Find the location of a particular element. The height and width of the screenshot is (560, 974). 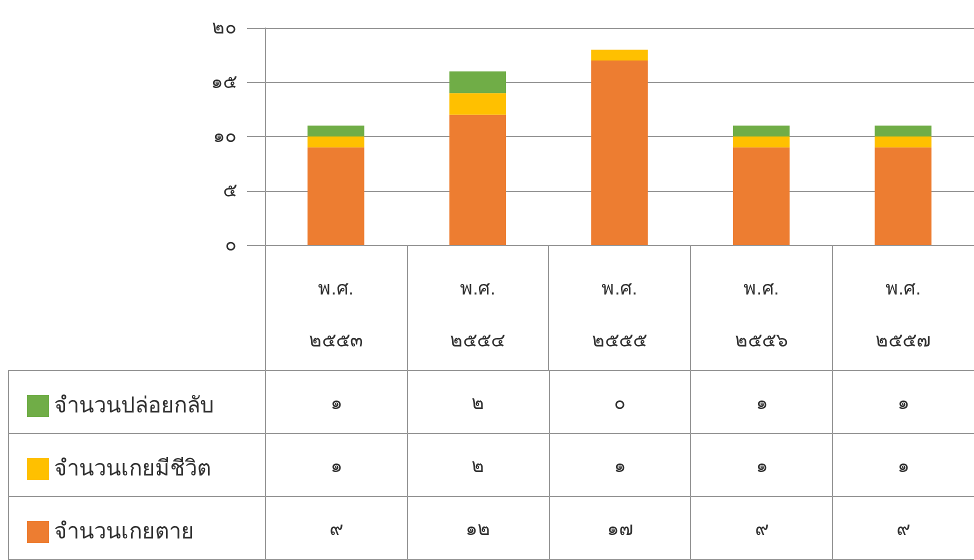

category-label: พ.ศ. ๒๕๕๓ is located at coordinates (335, 315).